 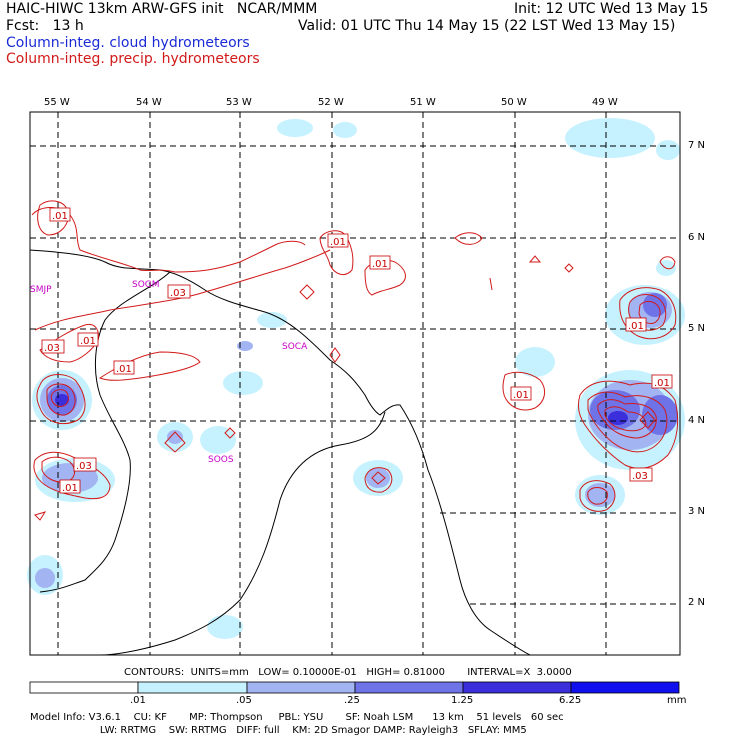 I want to click on colorbar-label: .01, so click(x=138, y=700).